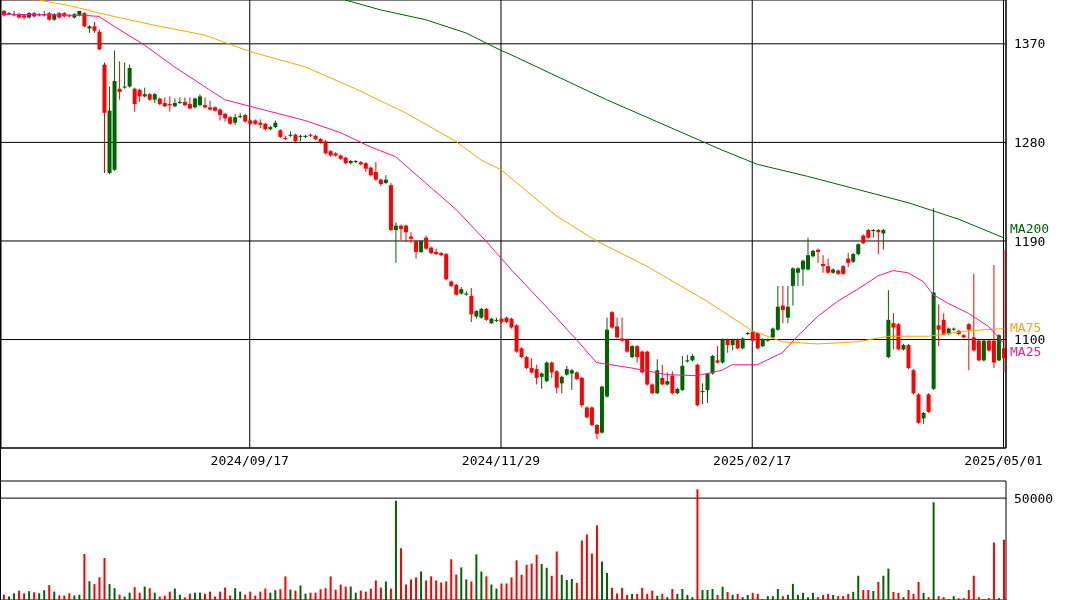  Describe the element at coordinates (752, 461) in the screenshot. I see `x-tick-label: 2025/02/17` at that location.